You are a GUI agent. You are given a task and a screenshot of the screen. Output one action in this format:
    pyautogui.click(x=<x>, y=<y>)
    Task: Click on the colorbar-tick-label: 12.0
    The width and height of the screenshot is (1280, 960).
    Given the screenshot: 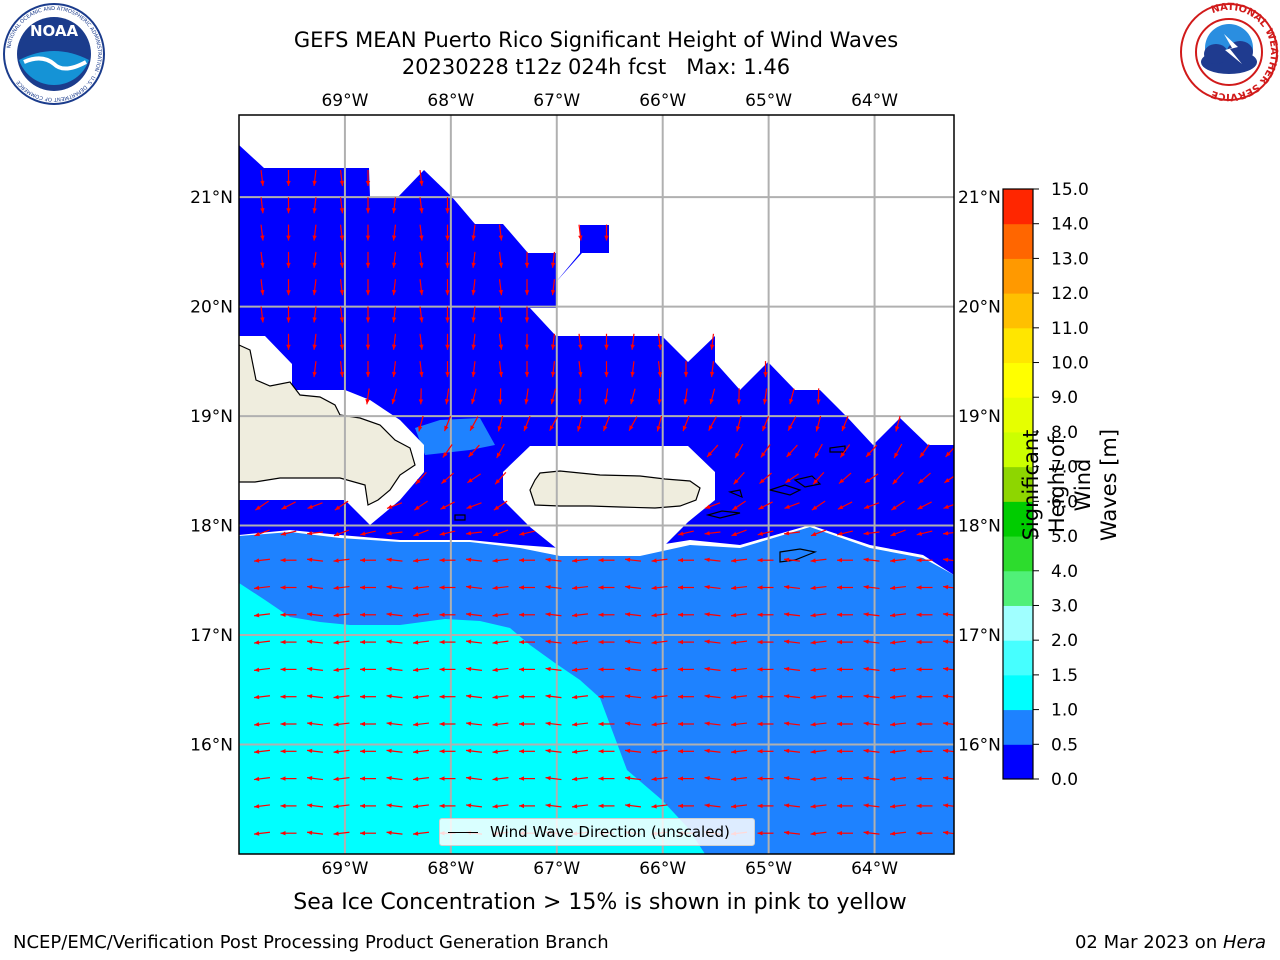 What is the action you would take?
    pyautogui.click(x=1070, y=294)
    